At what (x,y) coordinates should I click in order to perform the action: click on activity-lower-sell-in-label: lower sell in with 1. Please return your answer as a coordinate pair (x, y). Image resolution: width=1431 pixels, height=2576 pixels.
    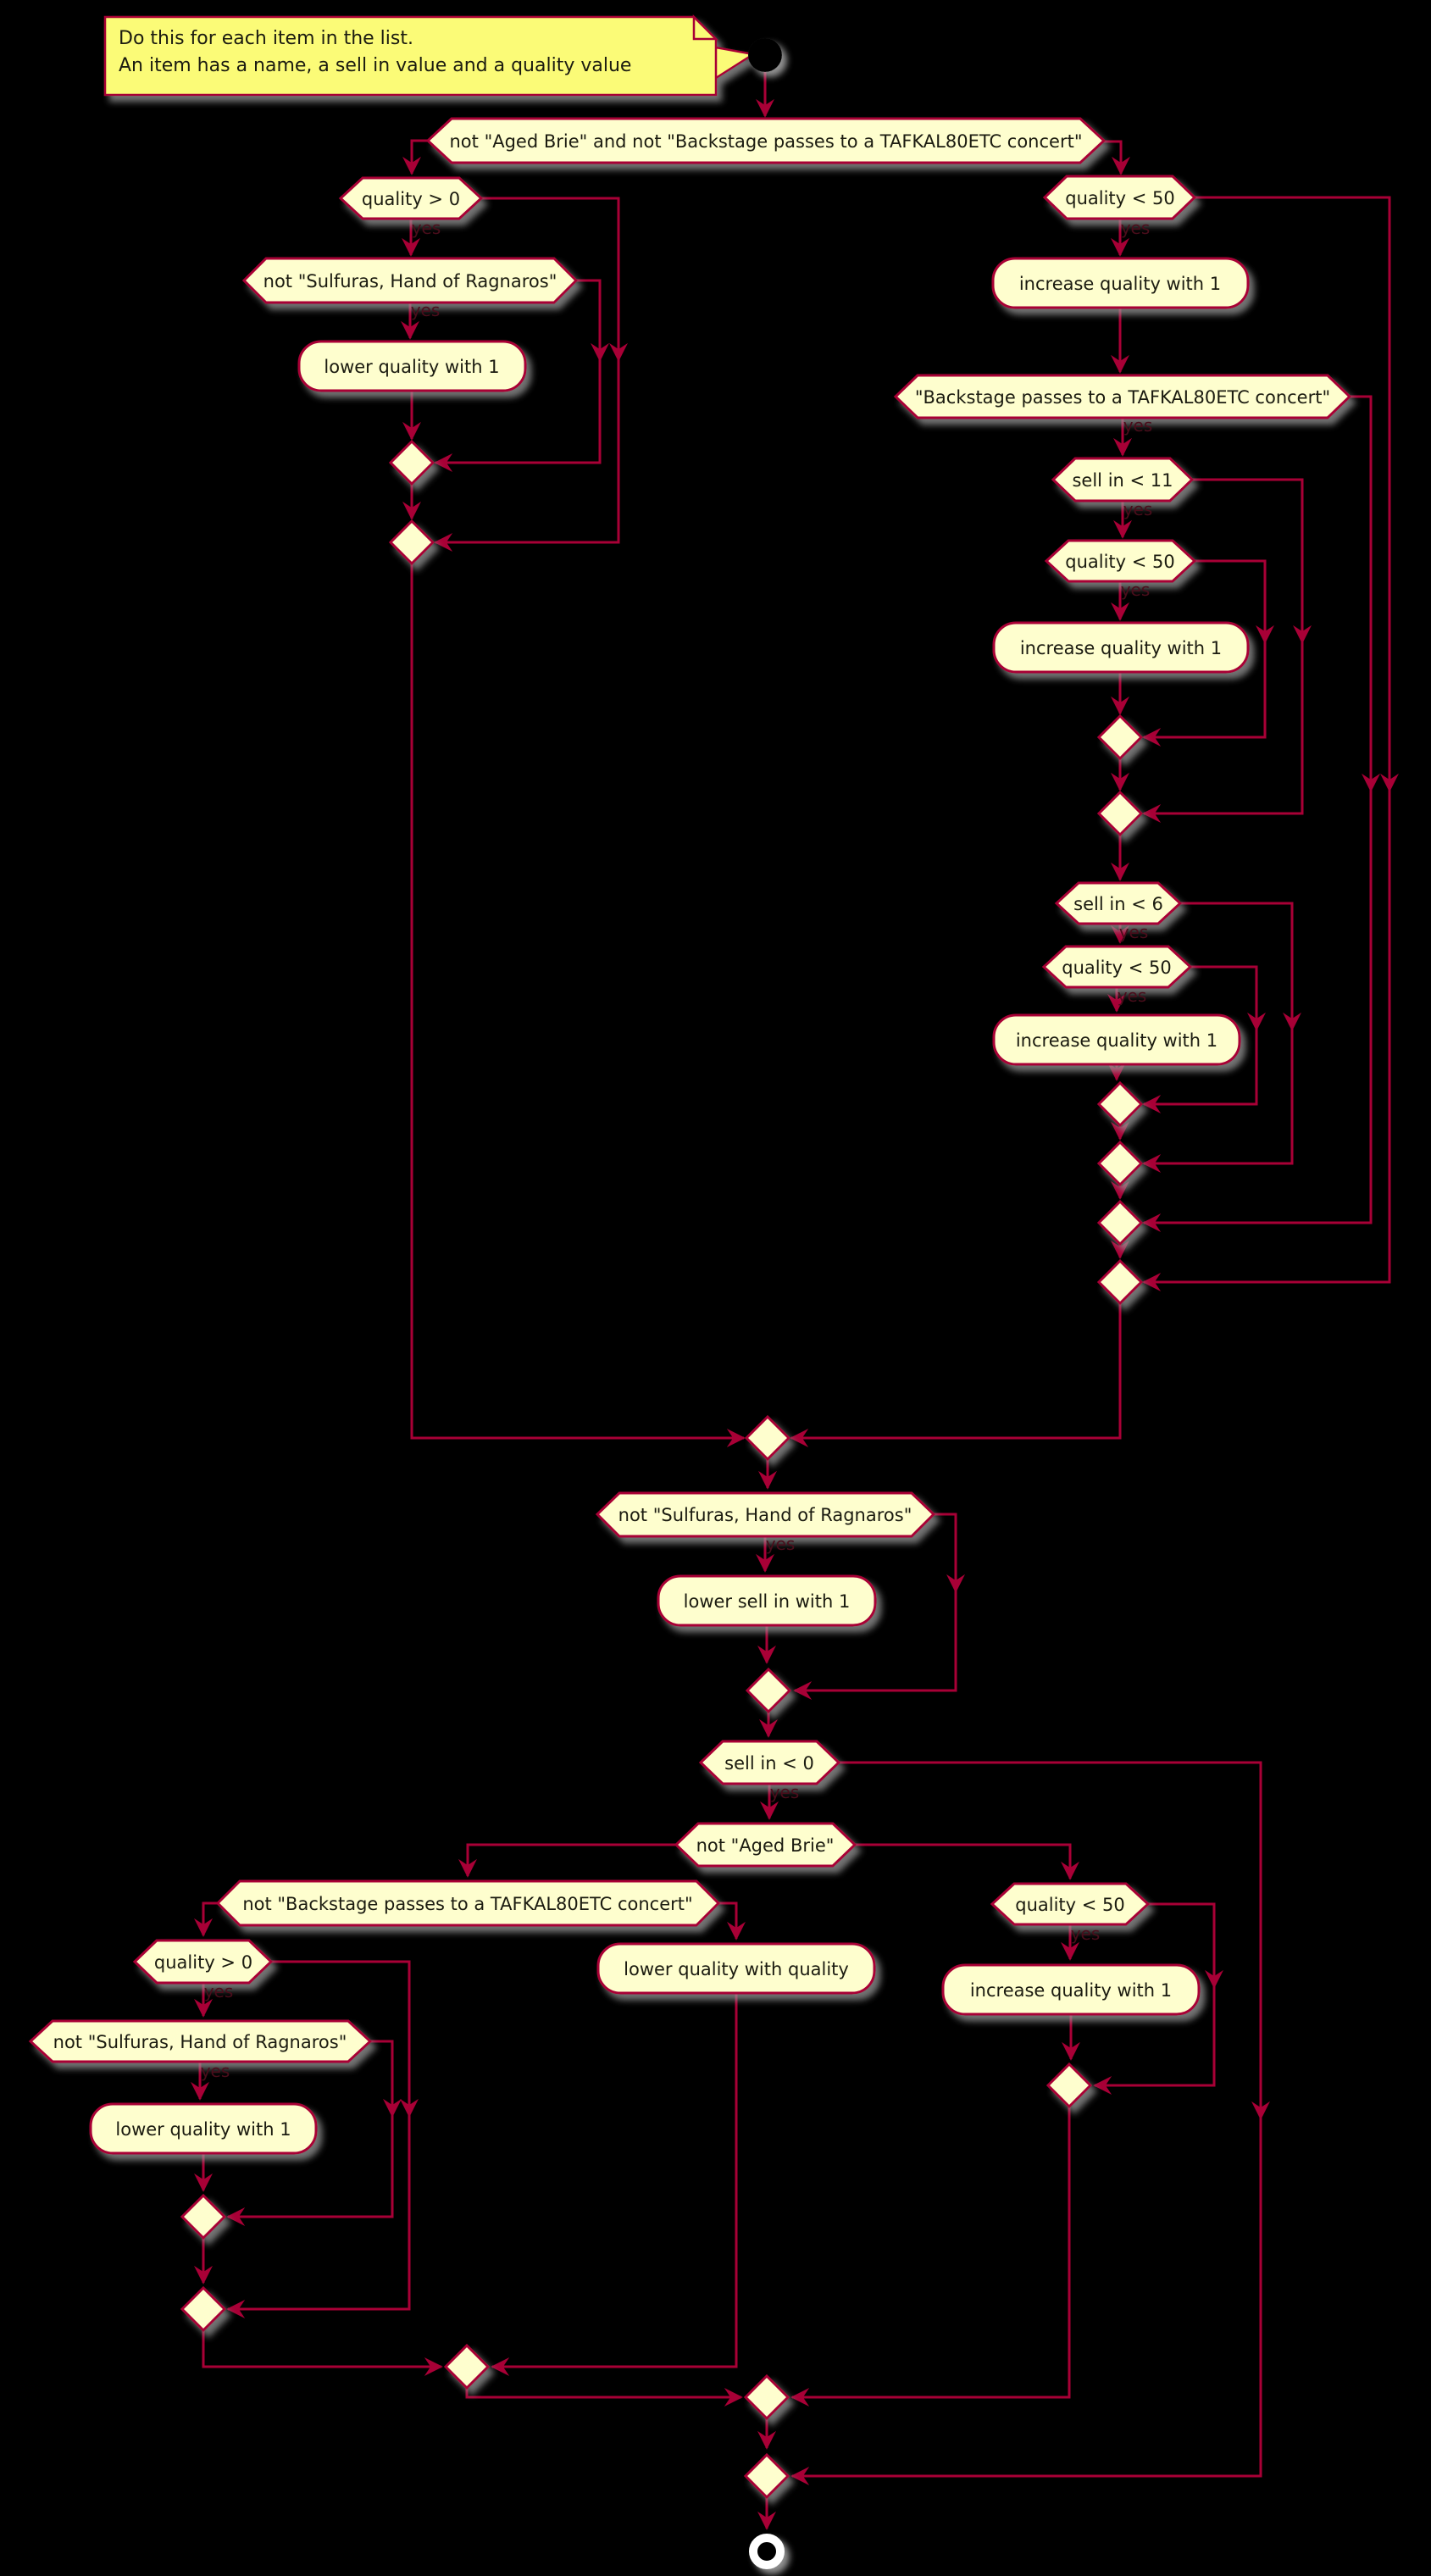
    Looking at the image, I should click on (768, 1601).